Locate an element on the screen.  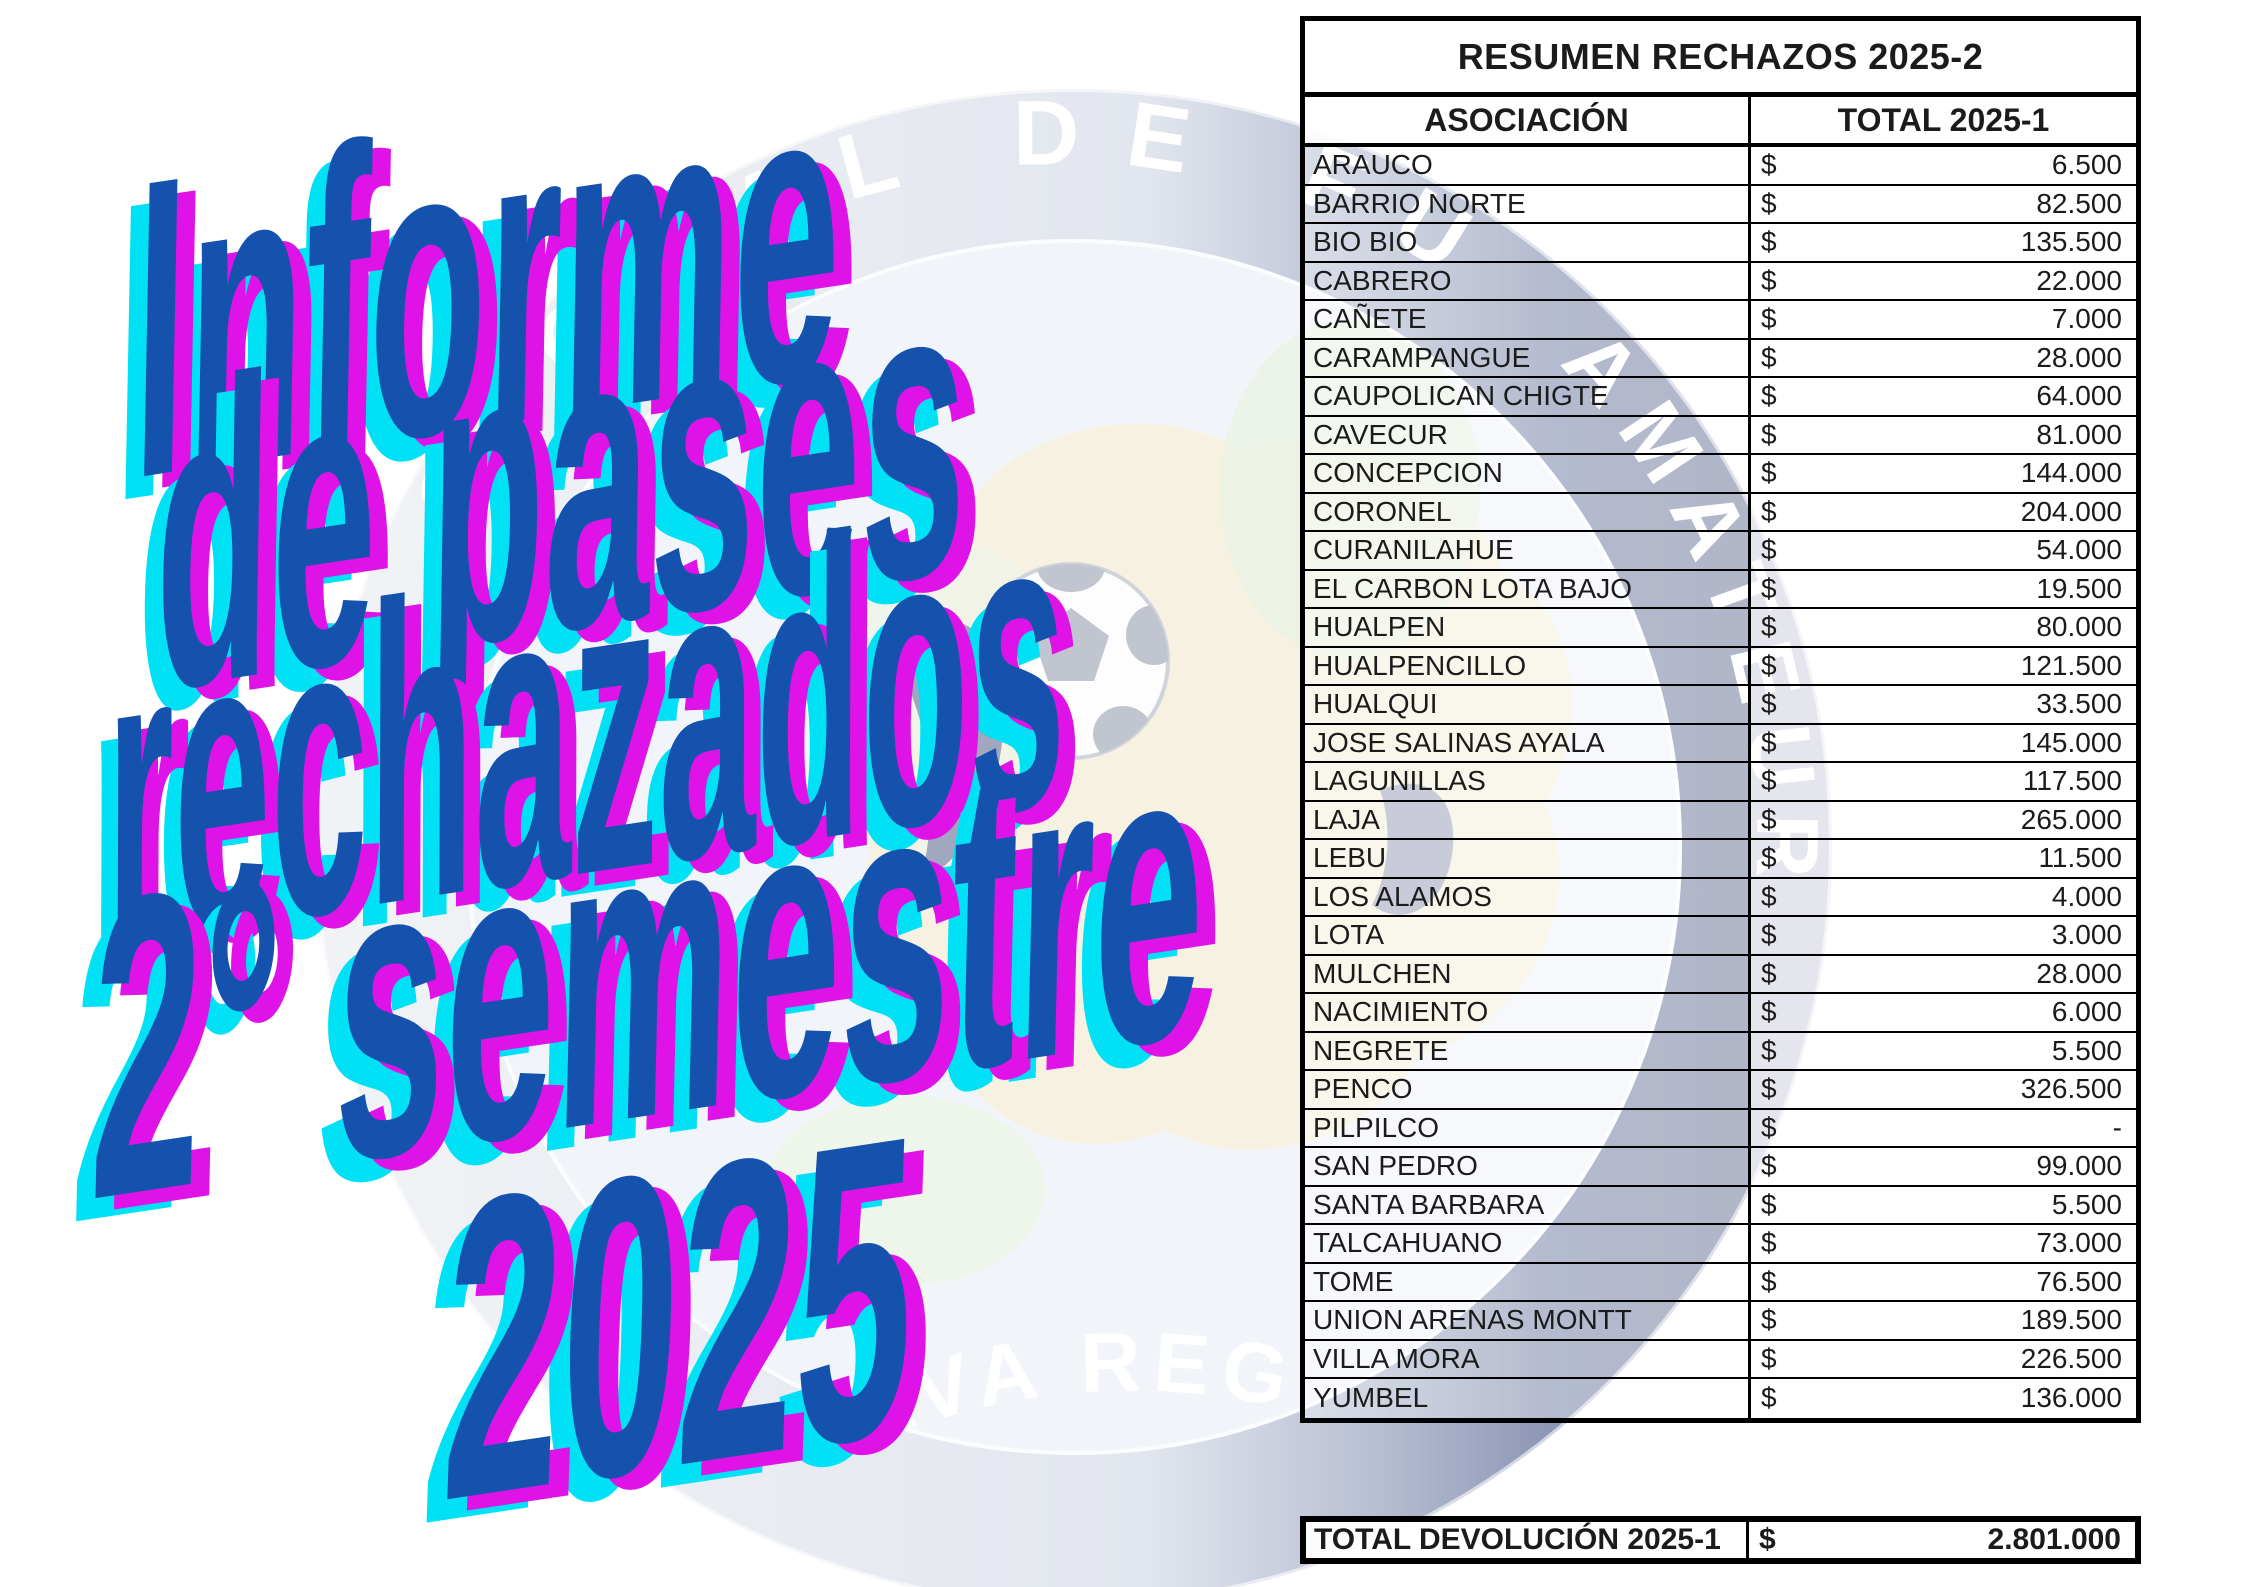
amount-cell: $ - is located at coordinates (1943, 1127).